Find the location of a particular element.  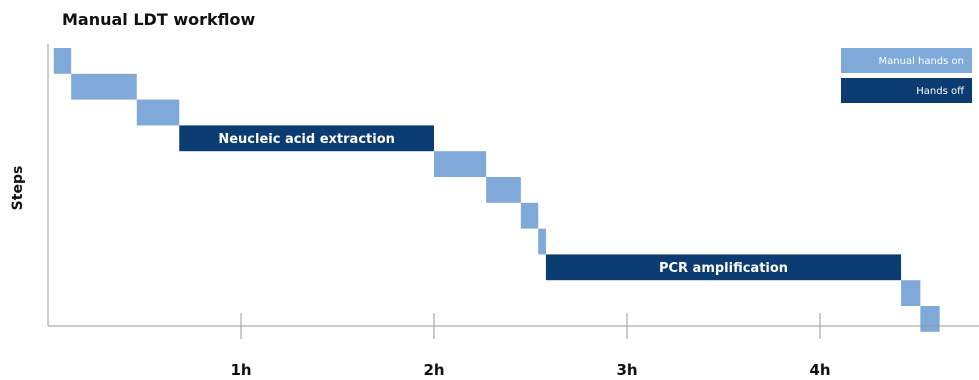

legend-swatch-auto is located at coordinates (906, 90).